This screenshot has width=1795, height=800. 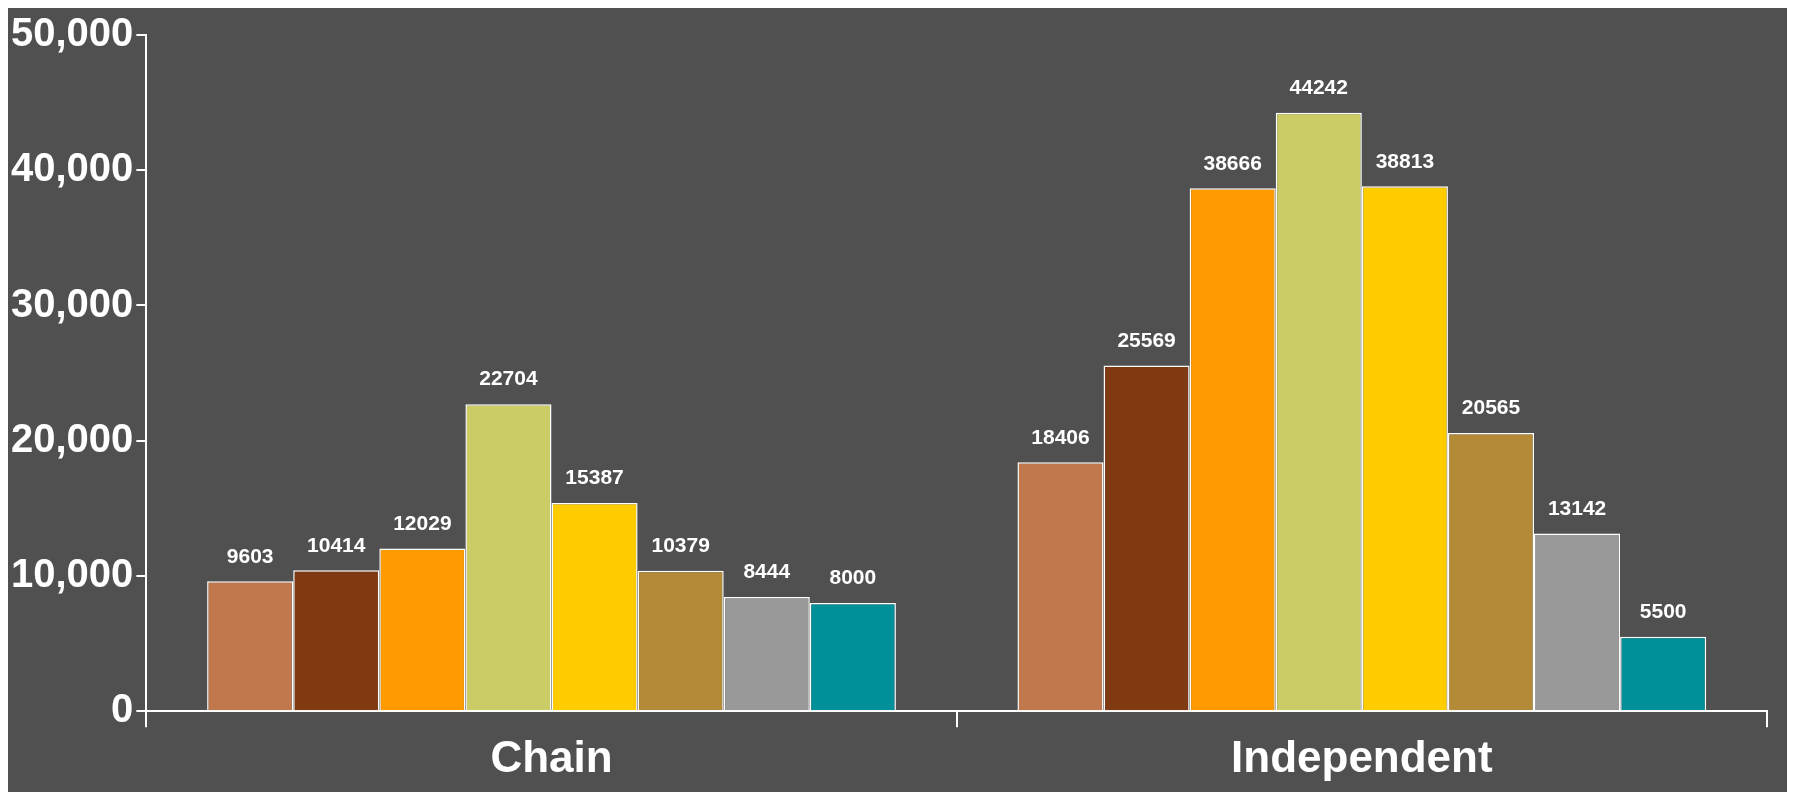 I want to click on data-label: 25569, so click(x=1146, y=339).